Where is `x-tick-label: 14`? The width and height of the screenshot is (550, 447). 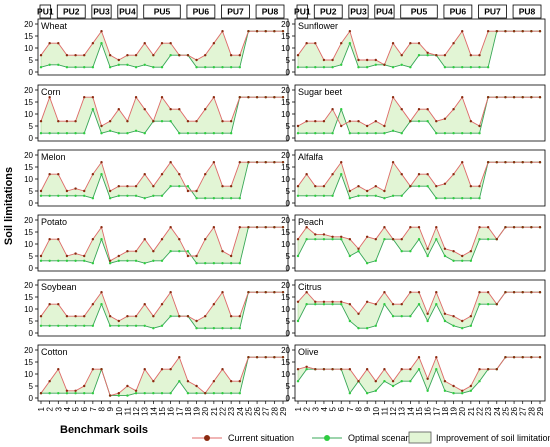 x-tick-label: 14 is located at coordinates (410, 410).